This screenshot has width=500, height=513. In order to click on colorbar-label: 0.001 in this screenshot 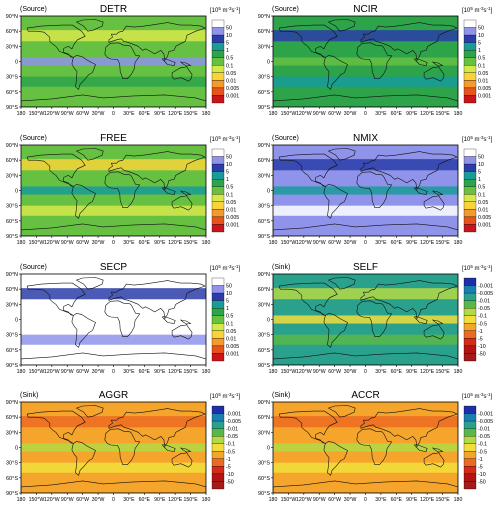, I will do `click(484, 225)`.